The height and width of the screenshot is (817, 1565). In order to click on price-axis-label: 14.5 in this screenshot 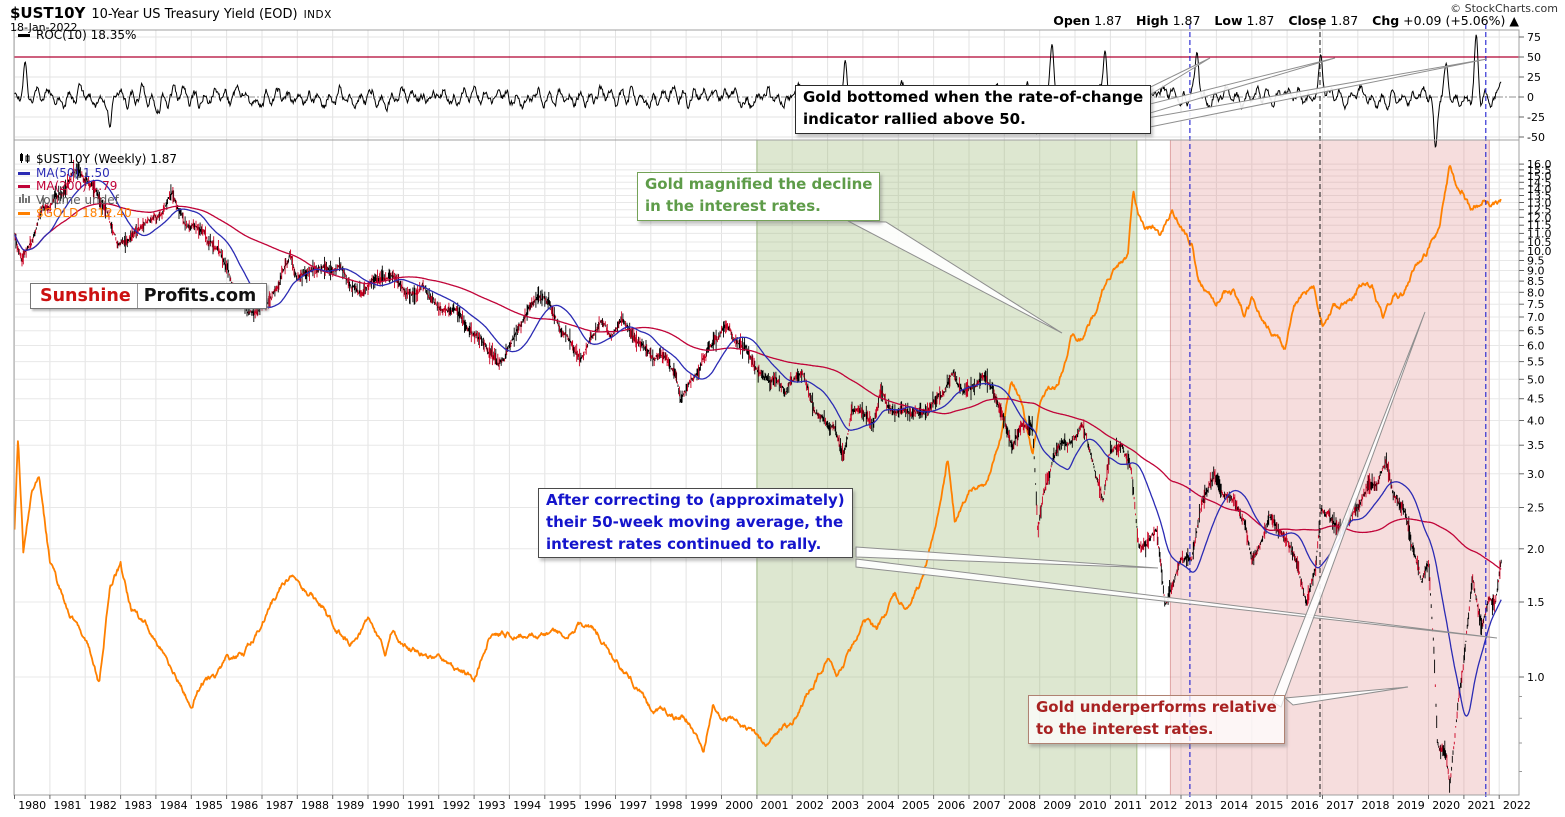, I will do `click(1539, 182)`.